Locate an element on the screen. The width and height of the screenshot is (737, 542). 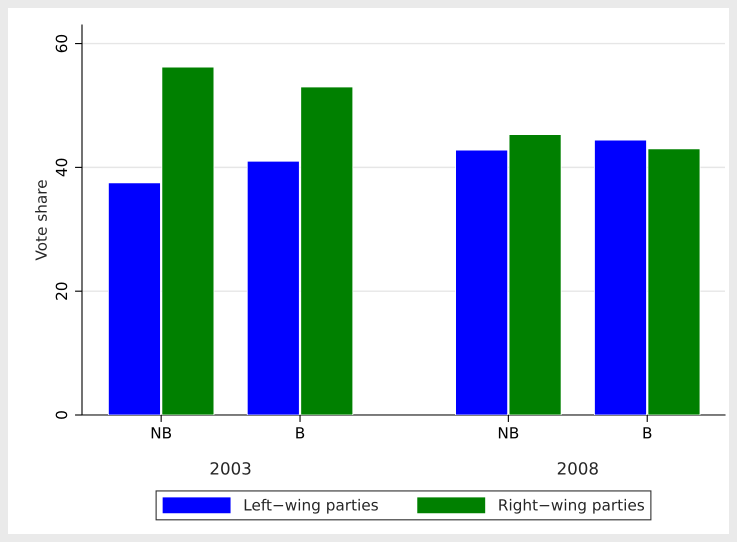
y-tick-label: 0 is located at coordinates (62, 415).